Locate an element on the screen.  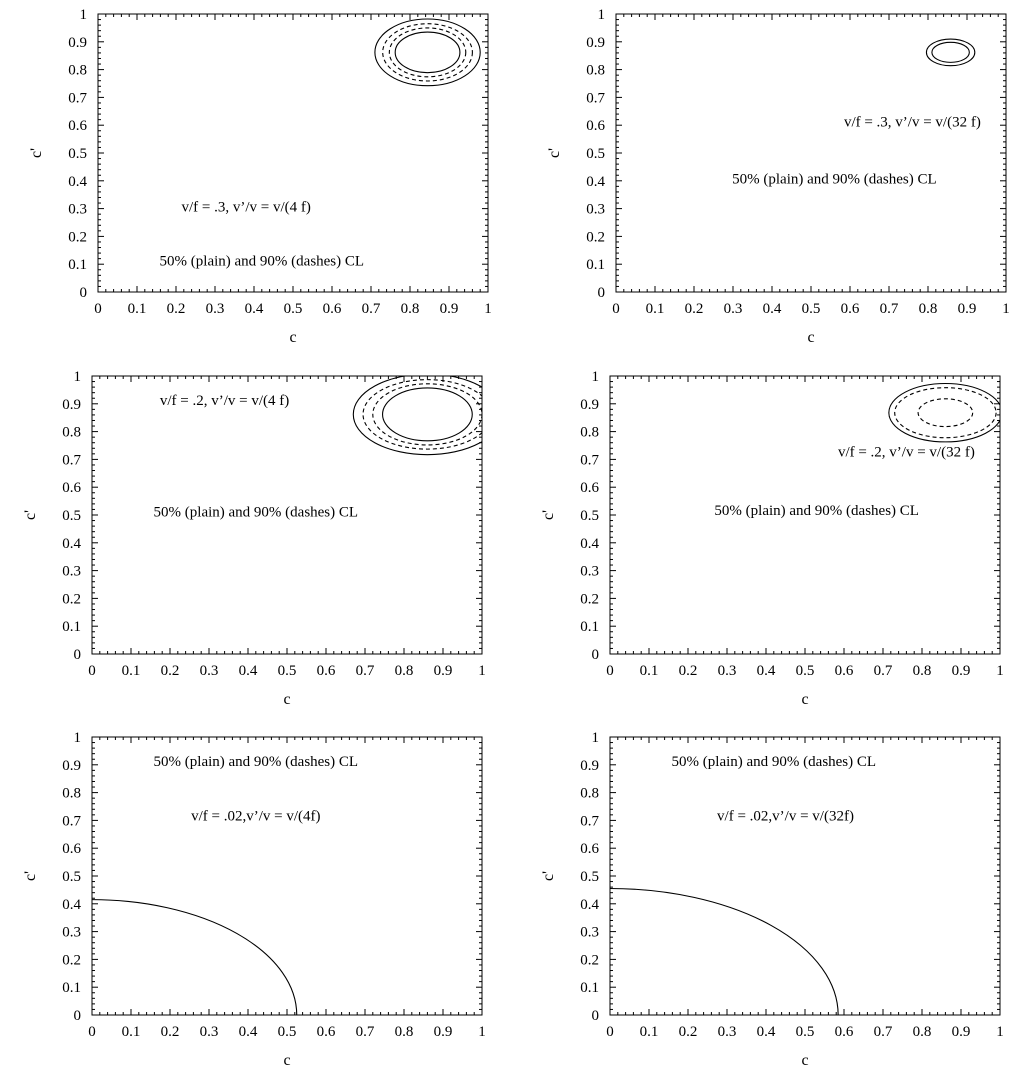
annotation-0: v/f = .2, v’/v = v/(4 f) is located at coordinates (224, 401).